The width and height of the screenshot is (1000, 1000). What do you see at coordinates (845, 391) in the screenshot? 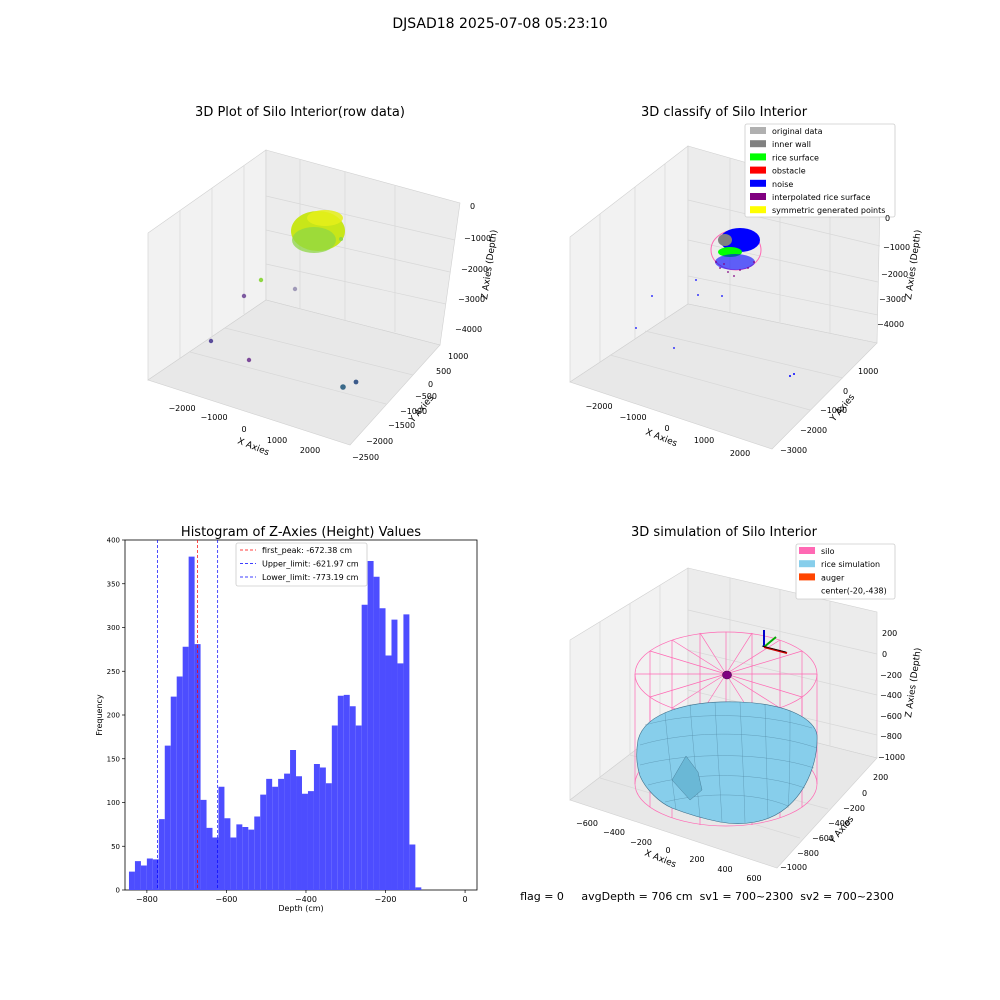
I see `p2-y-tick: 0` at bounding box center [845, 391].